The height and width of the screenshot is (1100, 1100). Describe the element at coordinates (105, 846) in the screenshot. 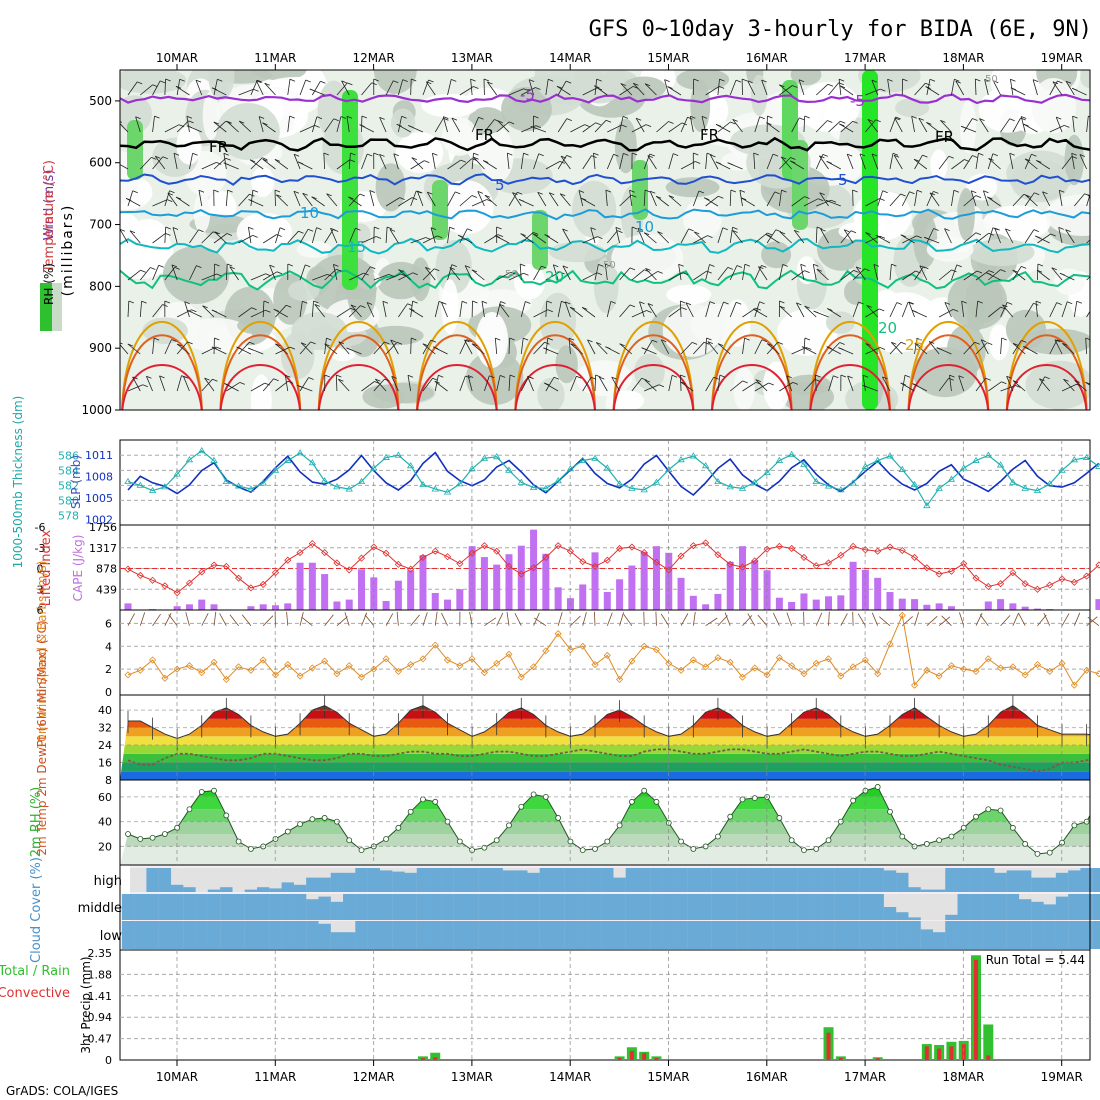

I see `rh-ytick-label: 20` at that location.